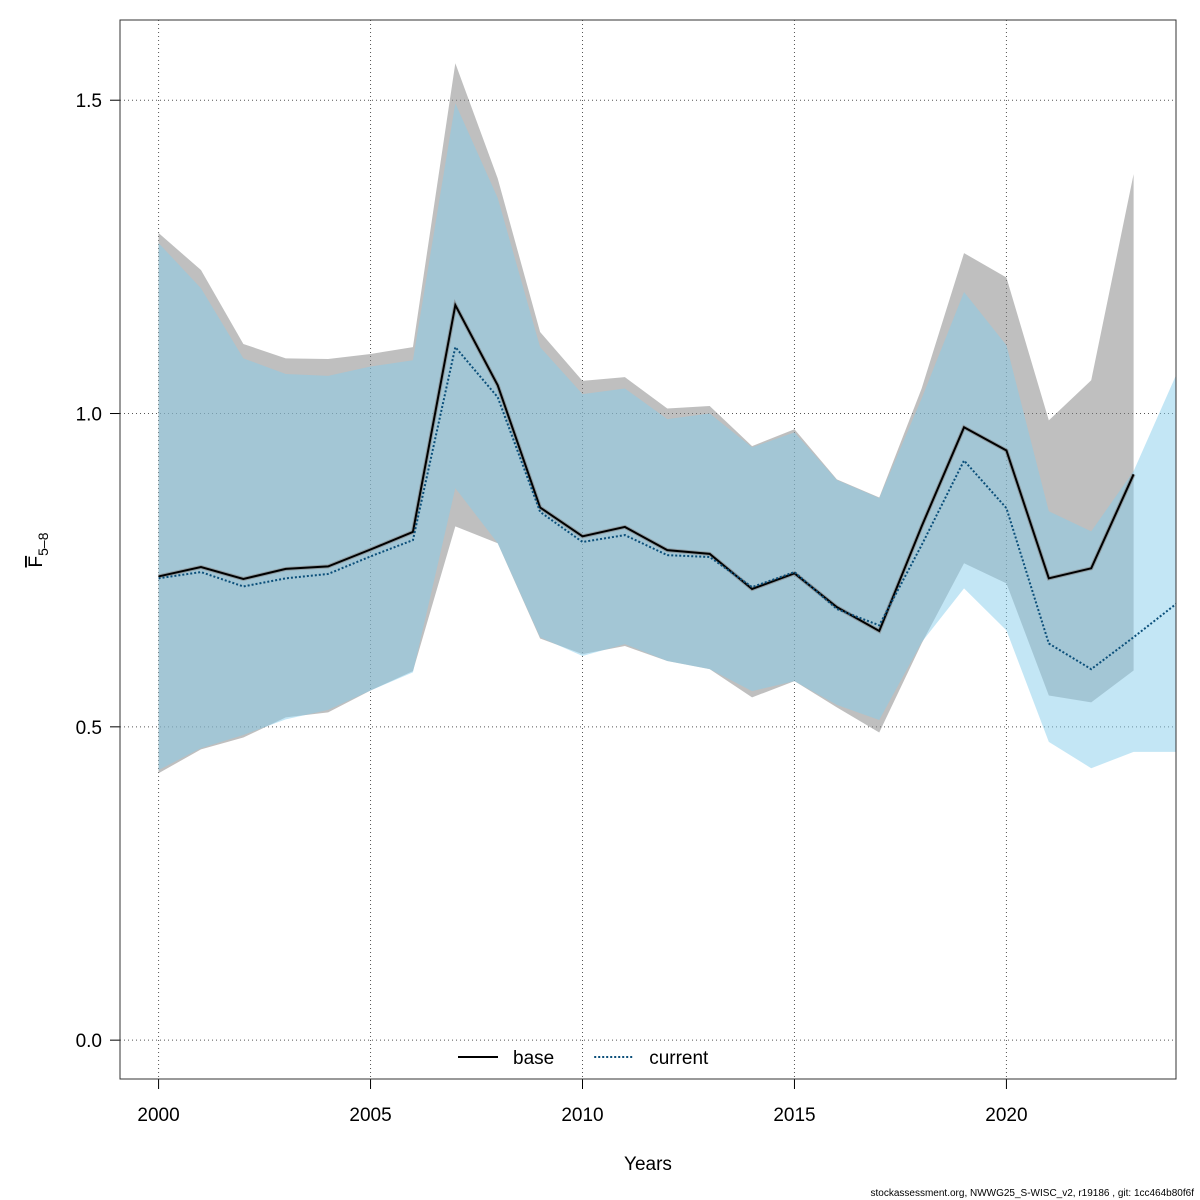  What do you see at coordinates (89, 415) in the screenshot?
I see `y-tick-label: 1.0` at bounding box center [89, 415].